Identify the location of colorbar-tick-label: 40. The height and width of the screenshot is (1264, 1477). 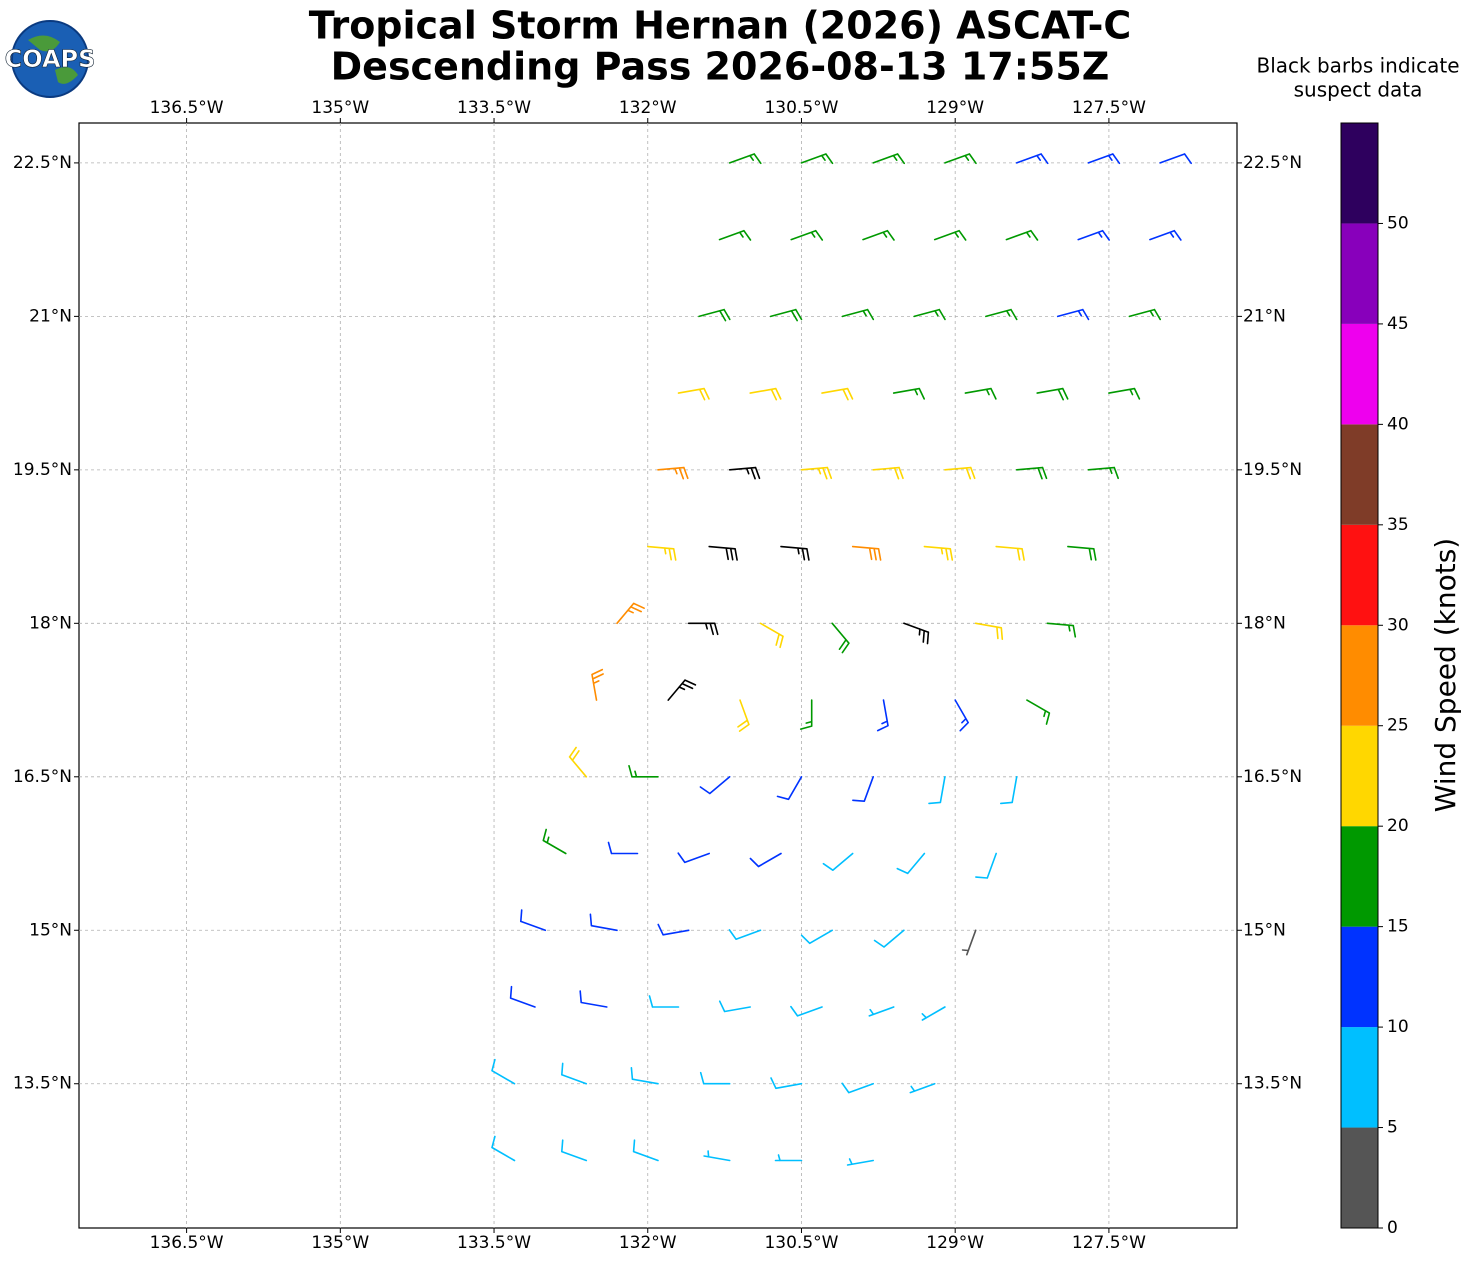
(1398, 424).